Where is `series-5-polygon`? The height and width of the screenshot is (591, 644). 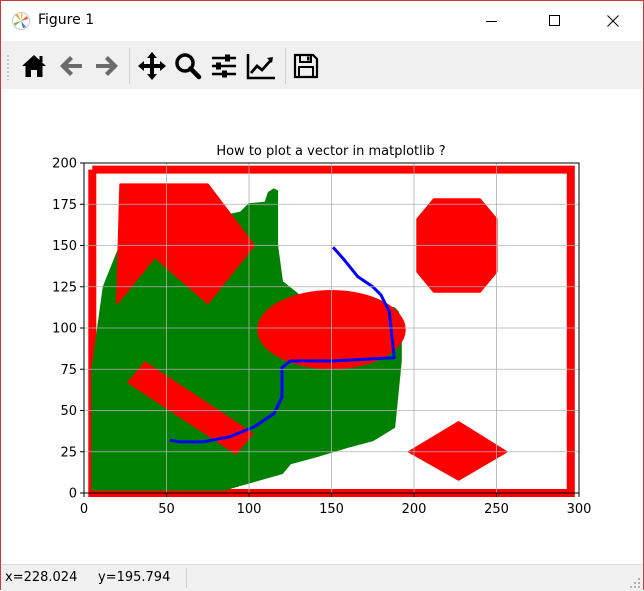
series-5-polygon is located at coordinates (458, 451).